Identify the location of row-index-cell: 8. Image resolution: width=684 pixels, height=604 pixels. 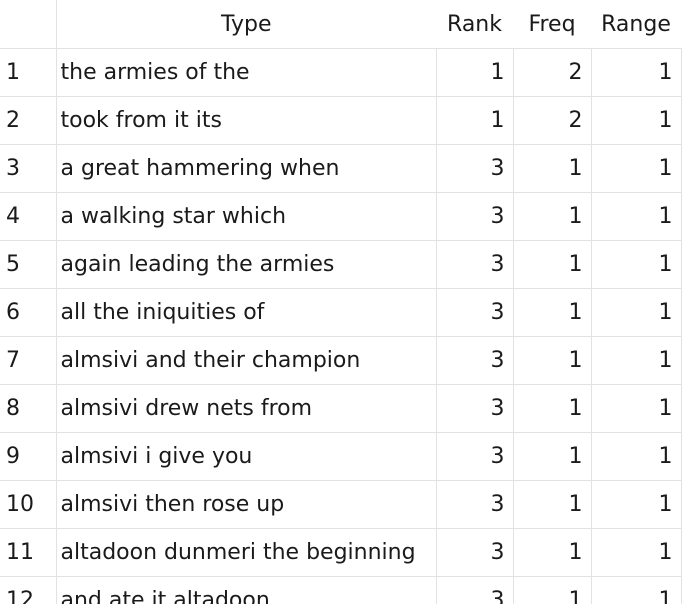
(28, 408).